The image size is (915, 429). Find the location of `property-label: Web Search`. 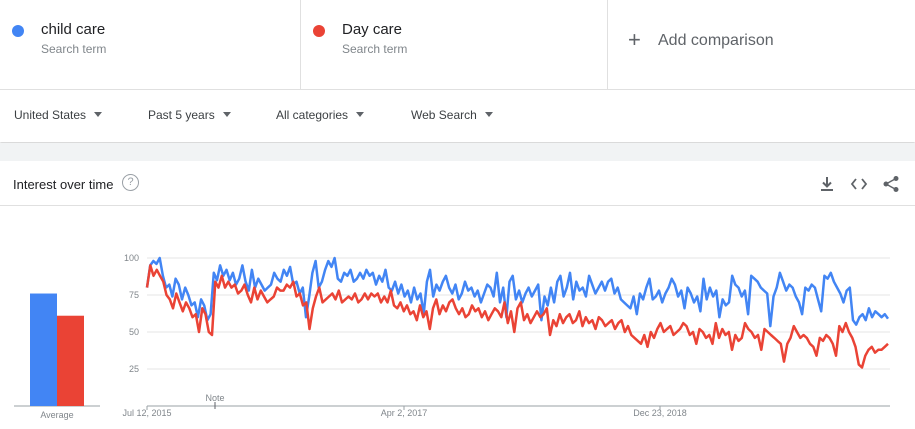

property-label: Web Search is located at coordinates (444, 115).